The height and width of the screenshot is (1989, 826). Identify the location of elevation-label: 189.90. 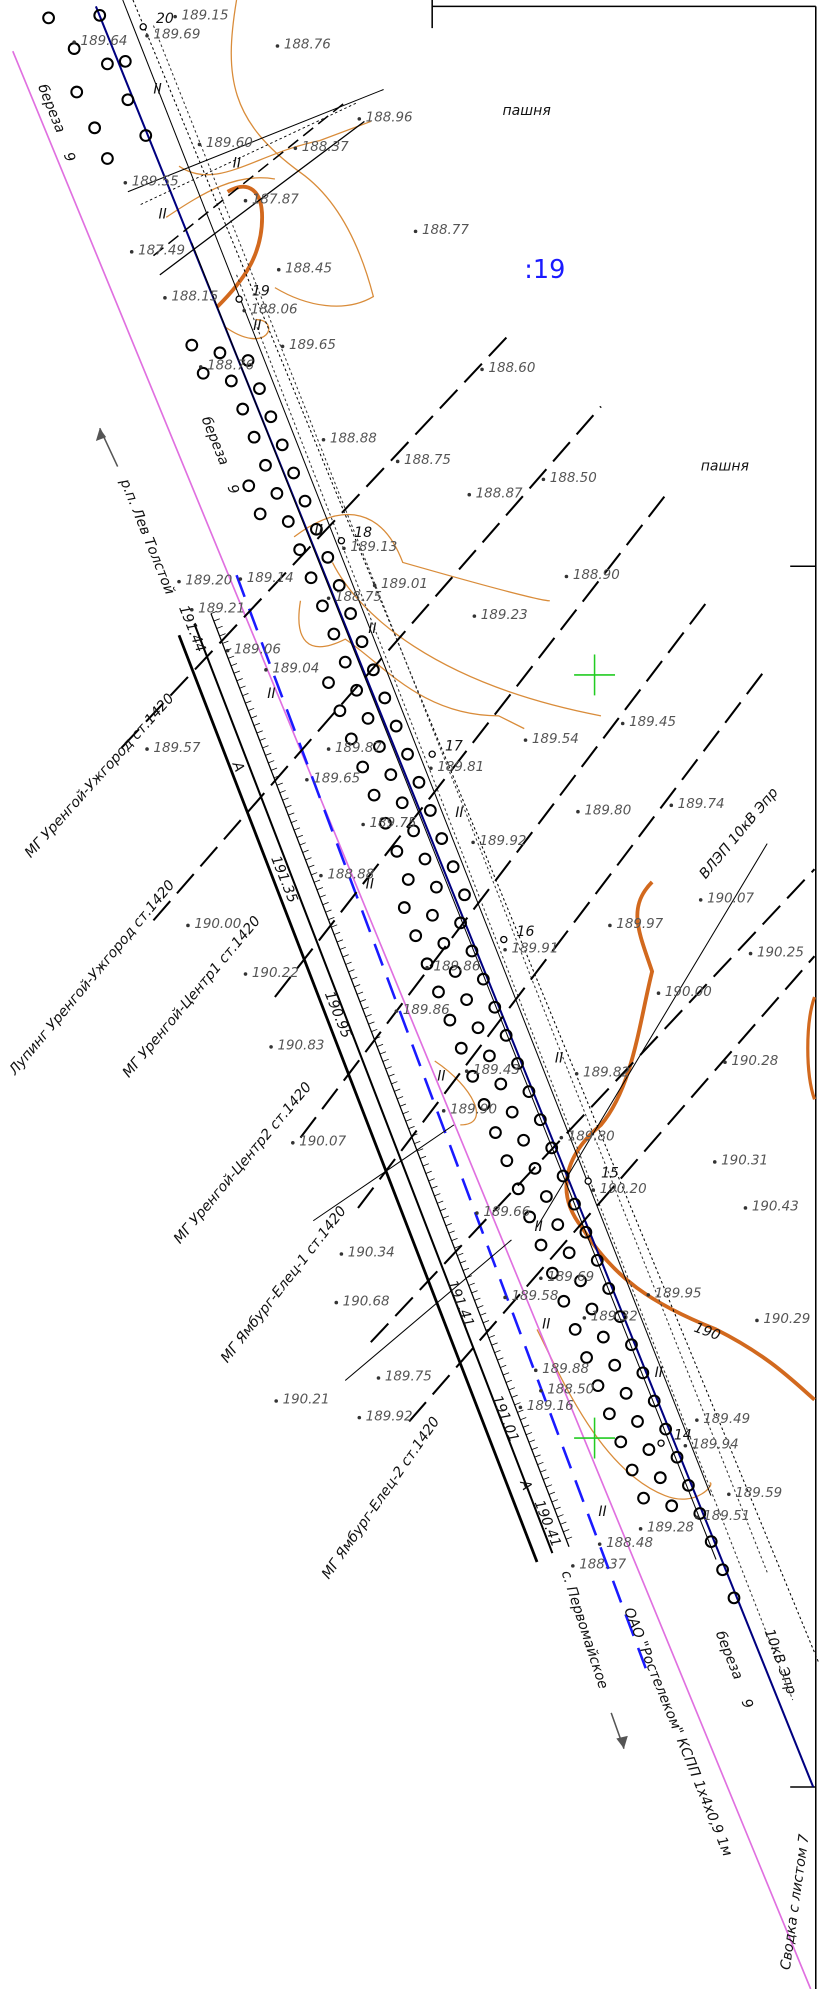
(473, 1110).